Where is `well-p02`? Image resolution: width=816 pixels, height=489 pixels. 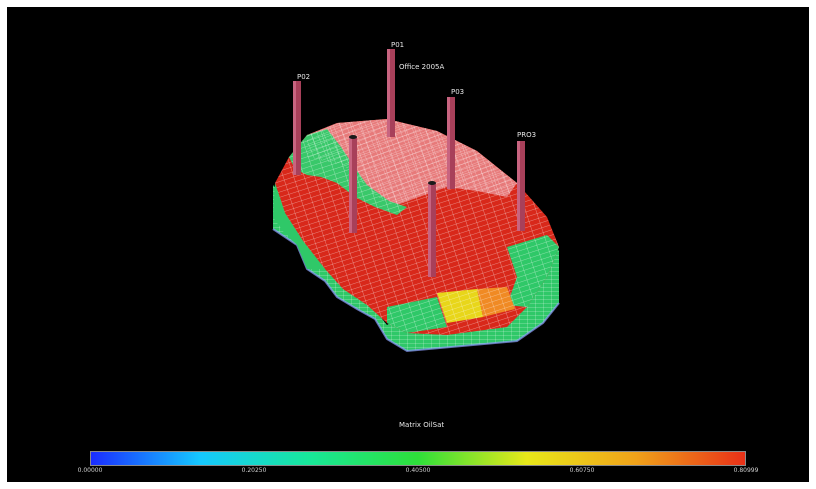 well-p02 is located at coordinates (297, 128).